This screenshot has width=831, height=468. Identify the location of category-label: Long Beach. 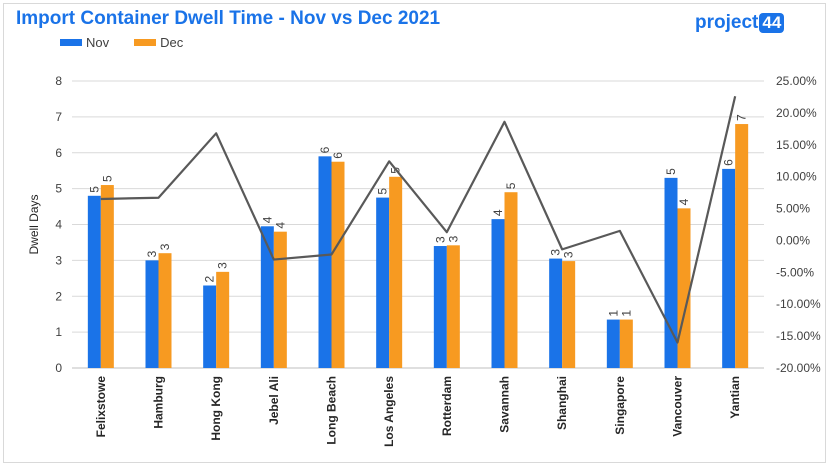
(332, 410).